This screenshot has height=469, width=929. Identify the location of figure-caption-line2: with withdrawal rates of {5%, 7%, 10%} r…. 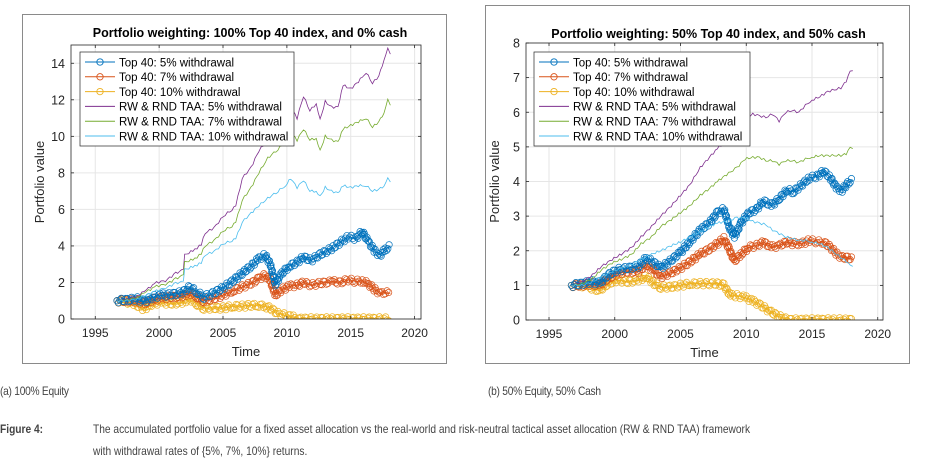
(200, 451).